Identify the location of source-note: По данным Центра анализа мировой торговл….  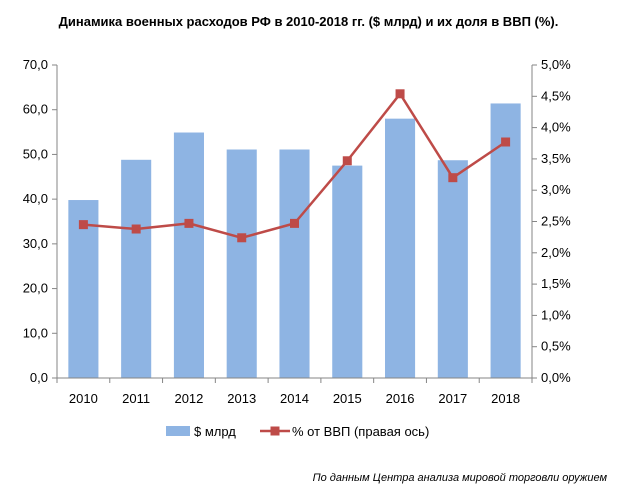
(459, 478).